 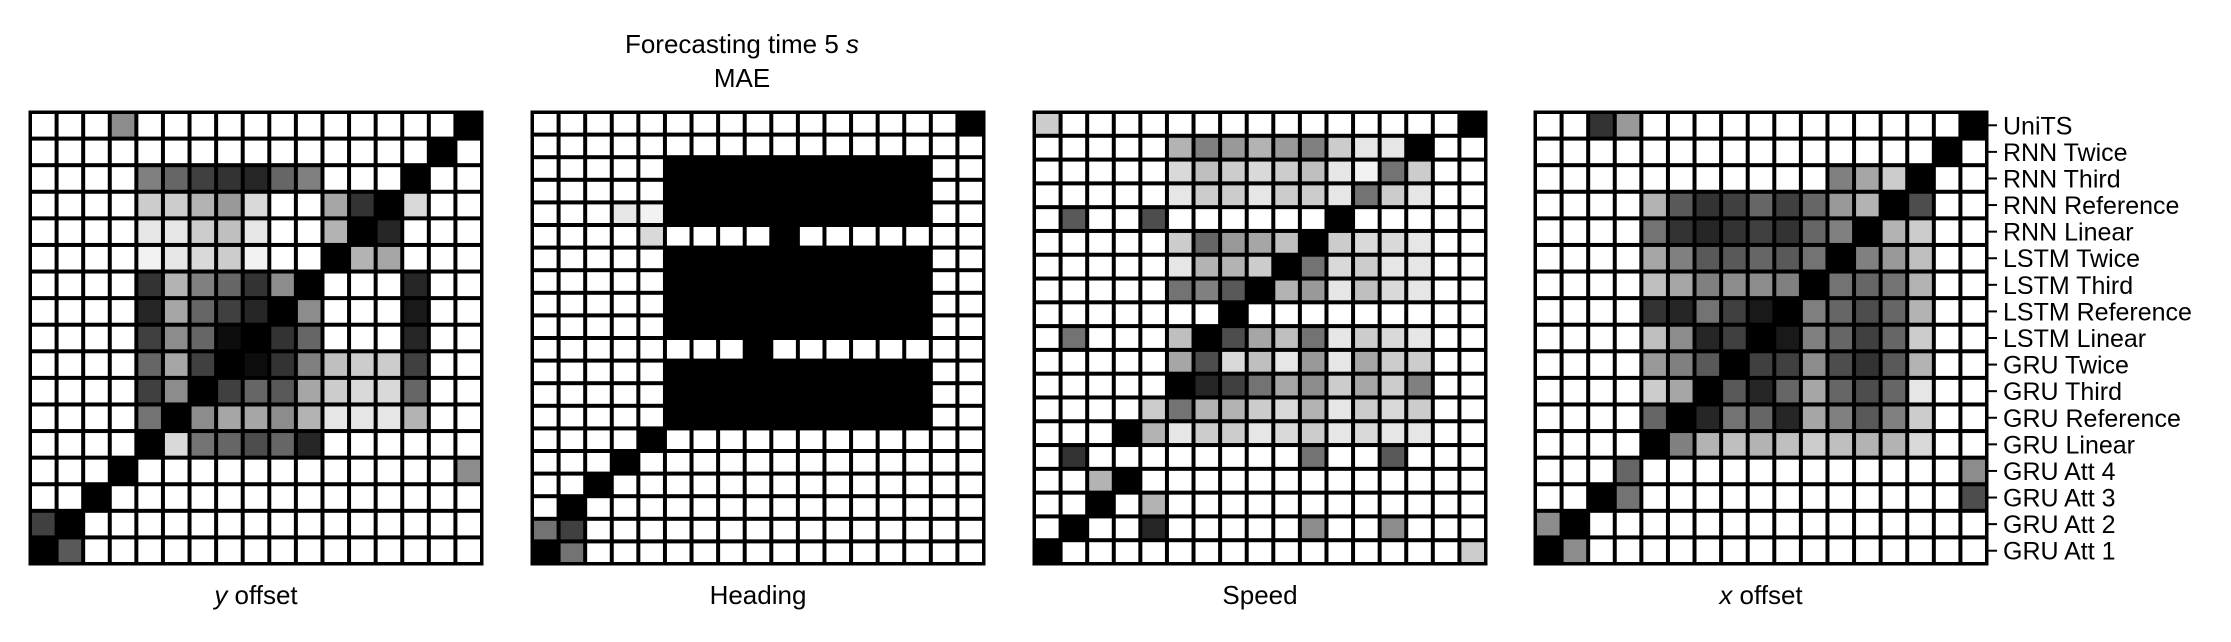 What do you see at coordinates (2062, 179) in the screenshot?
I see `y-tick-label: RNN Third` at bounding box center [2062, 179].